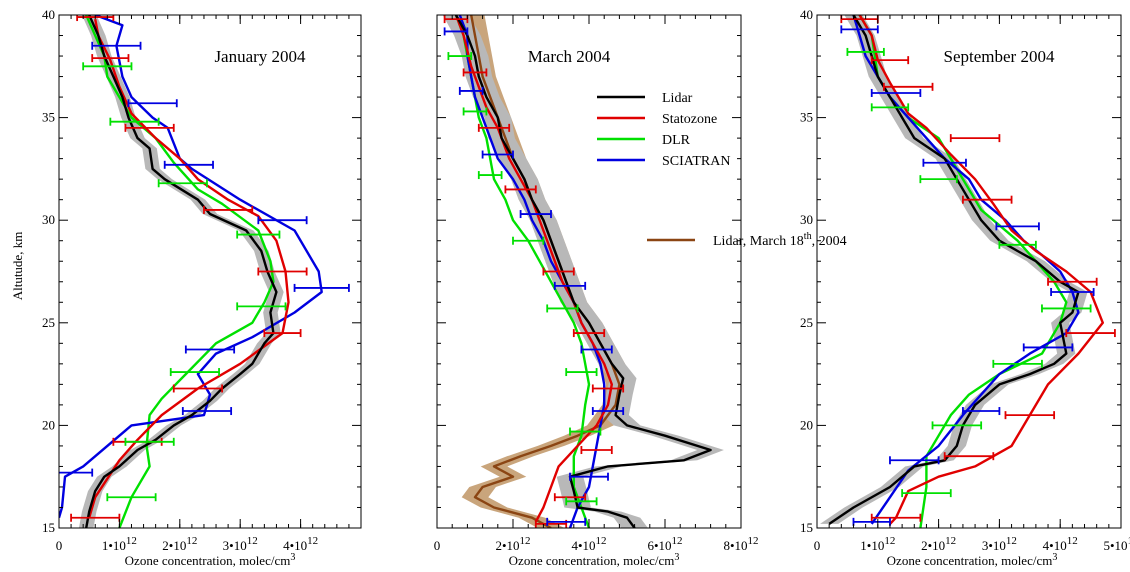 The width and height of the screenshot is (1130, 572). Describe the element at coordinates (696, 161) in the screenshot. I see `legend-label-sciatran: SCIATRAN` at that location.